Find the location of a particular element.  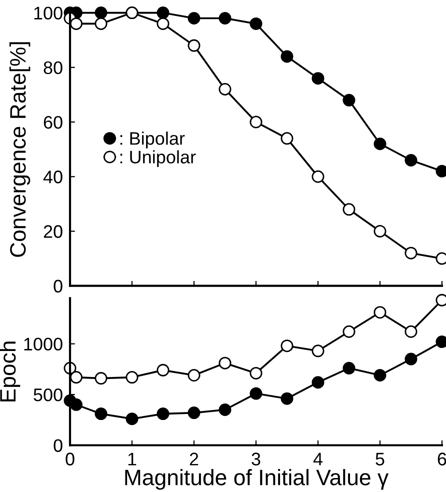

x-axis-title: Magnitude of Initial Value γ is located at coordinates (257, 479).